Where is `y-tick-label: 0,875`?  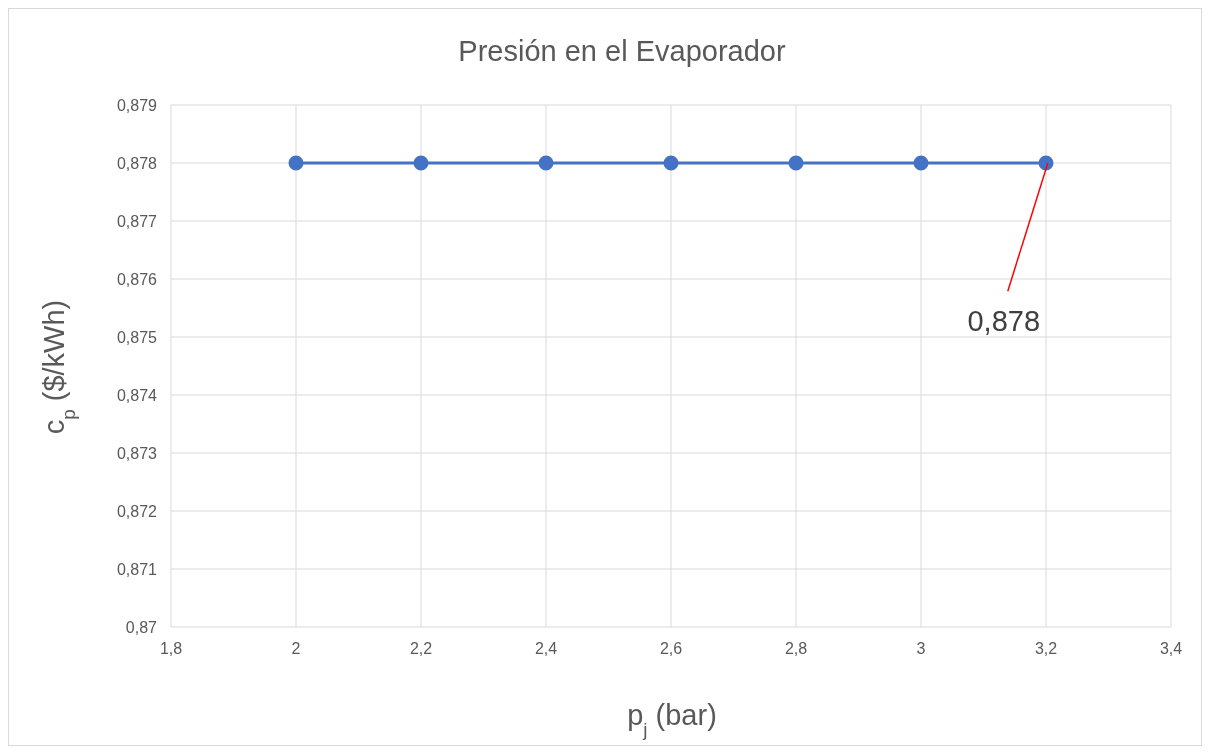
y-tick-label: 0,875 is located at coordinates (137, 337).